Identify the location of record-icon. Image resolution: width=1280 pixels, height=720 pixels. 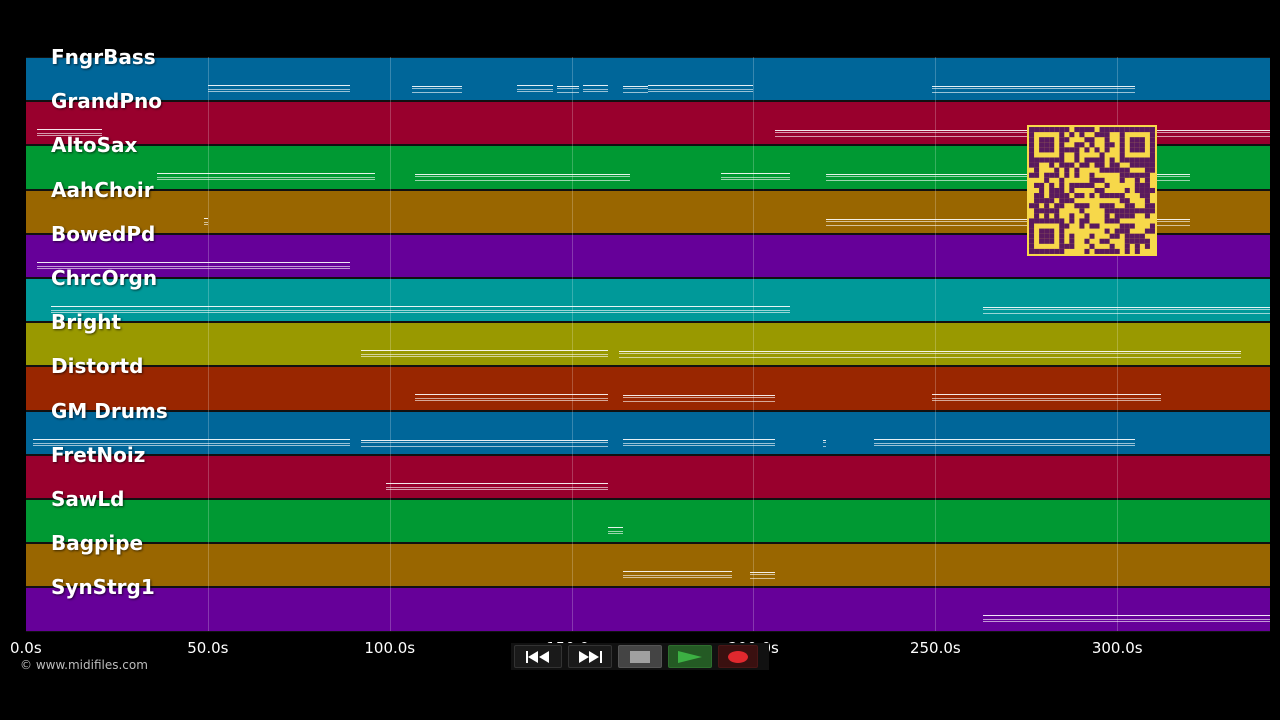
(738, 657).